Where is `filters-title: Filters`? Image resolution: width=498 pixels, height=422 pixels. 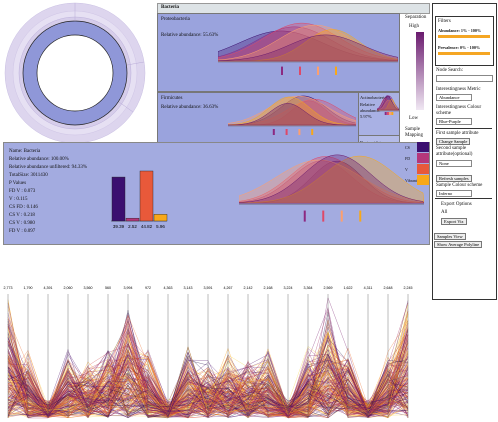
filters-title: Filters is located at coordinates (444, 21).